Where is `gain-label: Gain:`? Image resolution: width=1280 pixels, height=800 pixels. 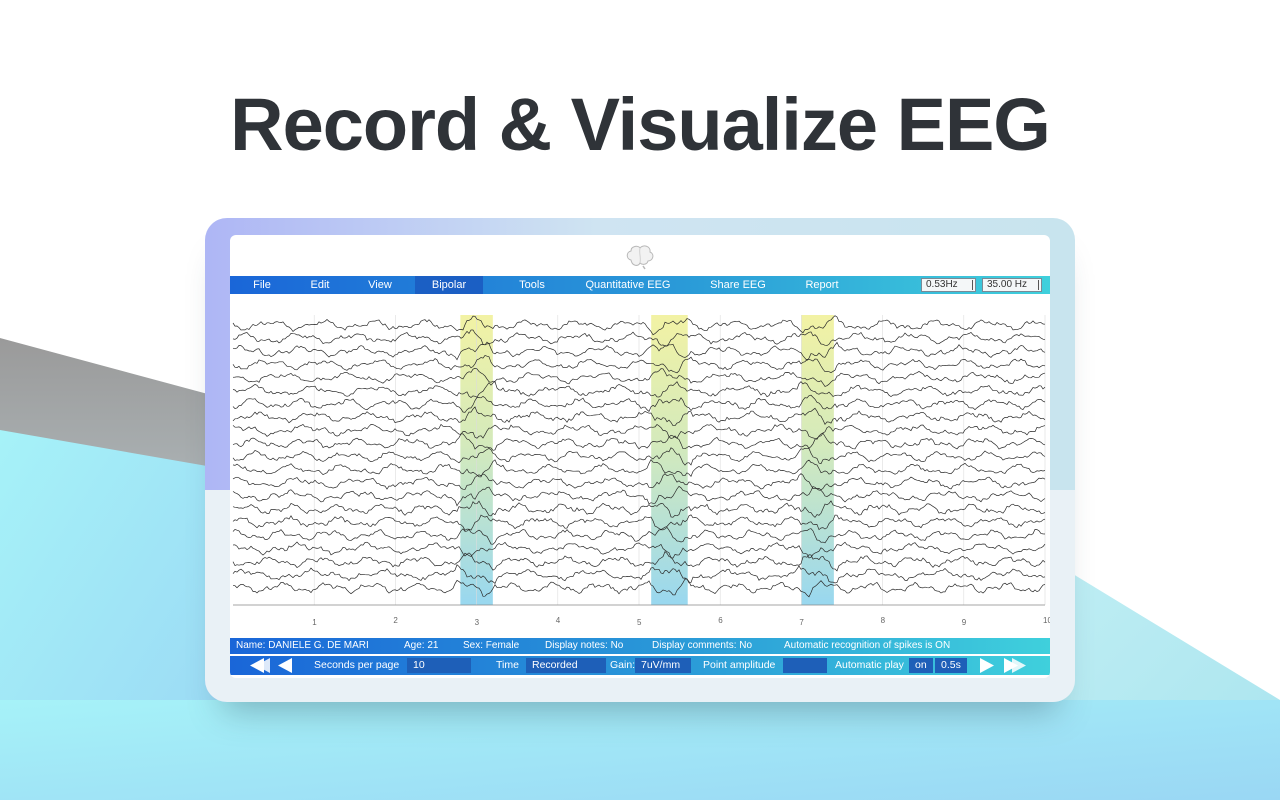 gain-label: Gain: is located at coordinates (623, 665).